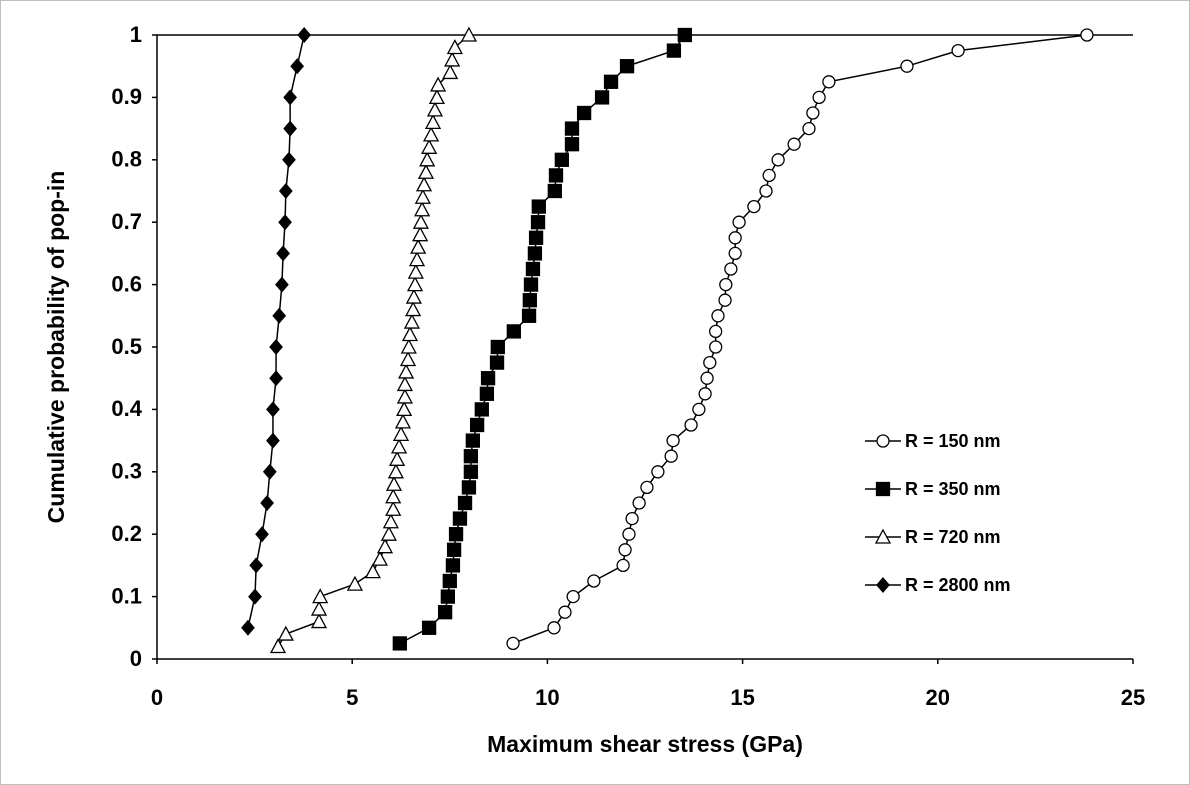 Image resolution: width=1190 pixels, height=785 pixels. What do you see at coordinates (953, 489) in the screenshot?
I see `legend-label: R = 350 nm` at bounding box center [953, 489].